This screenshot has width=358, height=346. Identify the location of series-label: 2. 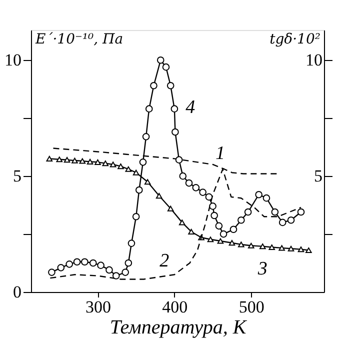
(165, 261).